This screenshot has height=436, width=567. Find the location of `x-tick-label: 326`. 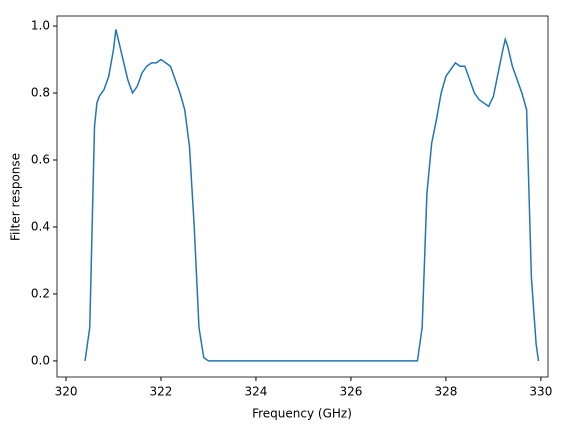

x-tick-label: 326 is located at coordinates (350, 392).